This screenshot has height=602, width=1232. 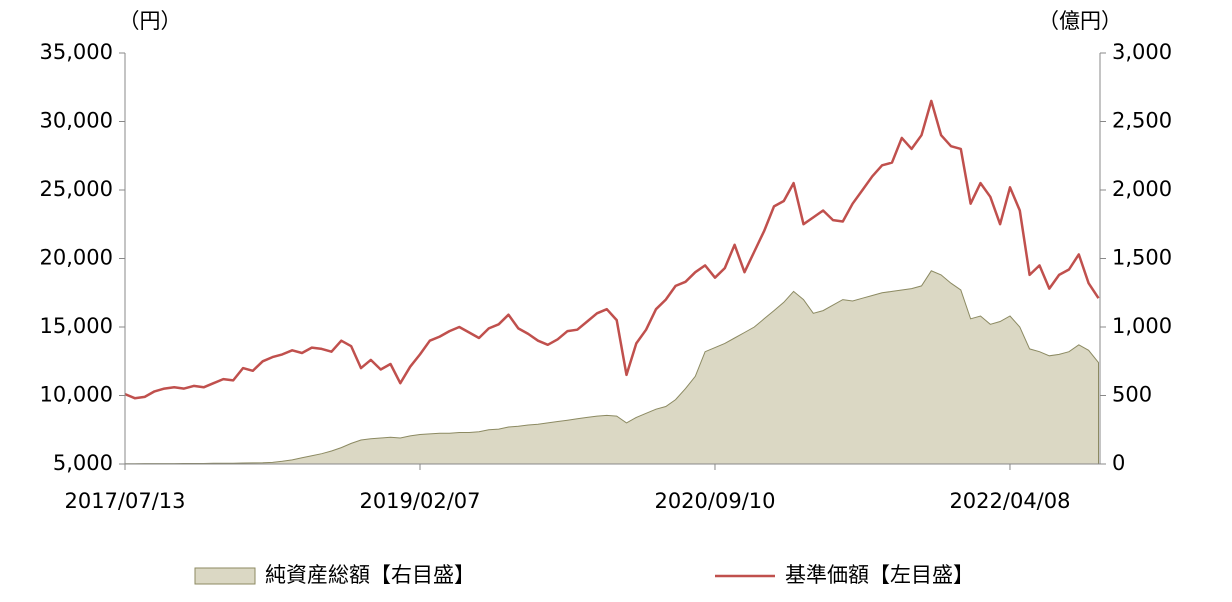 I want to click on x-tick-label: 2017/07/13, so click(x=124, y=501).